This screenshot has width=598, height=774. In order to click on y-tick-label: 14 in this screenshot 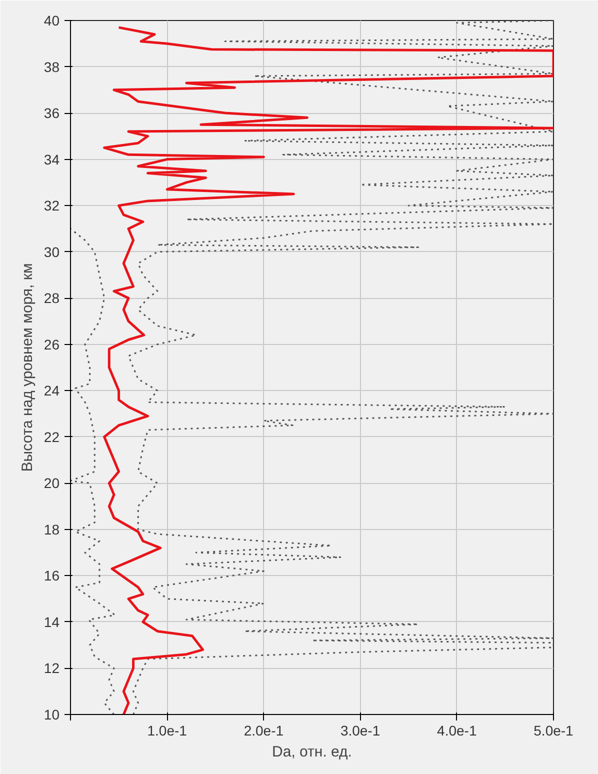, I will do `click(52, 622)`.